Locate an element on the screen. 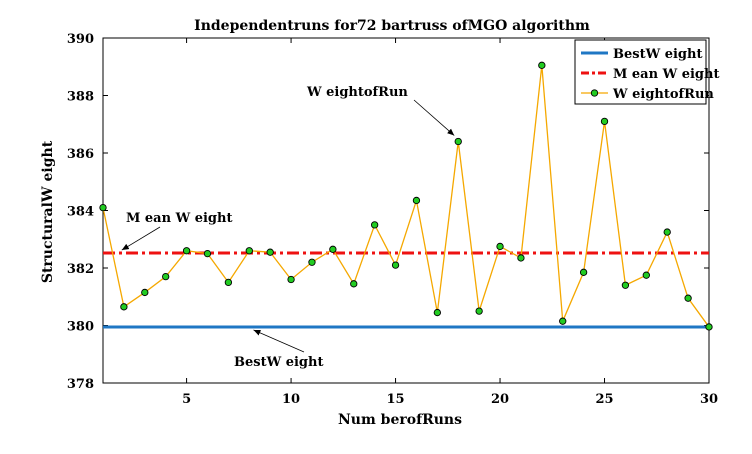  legend-label: M ean W eight is located at coordinates (666, 74).